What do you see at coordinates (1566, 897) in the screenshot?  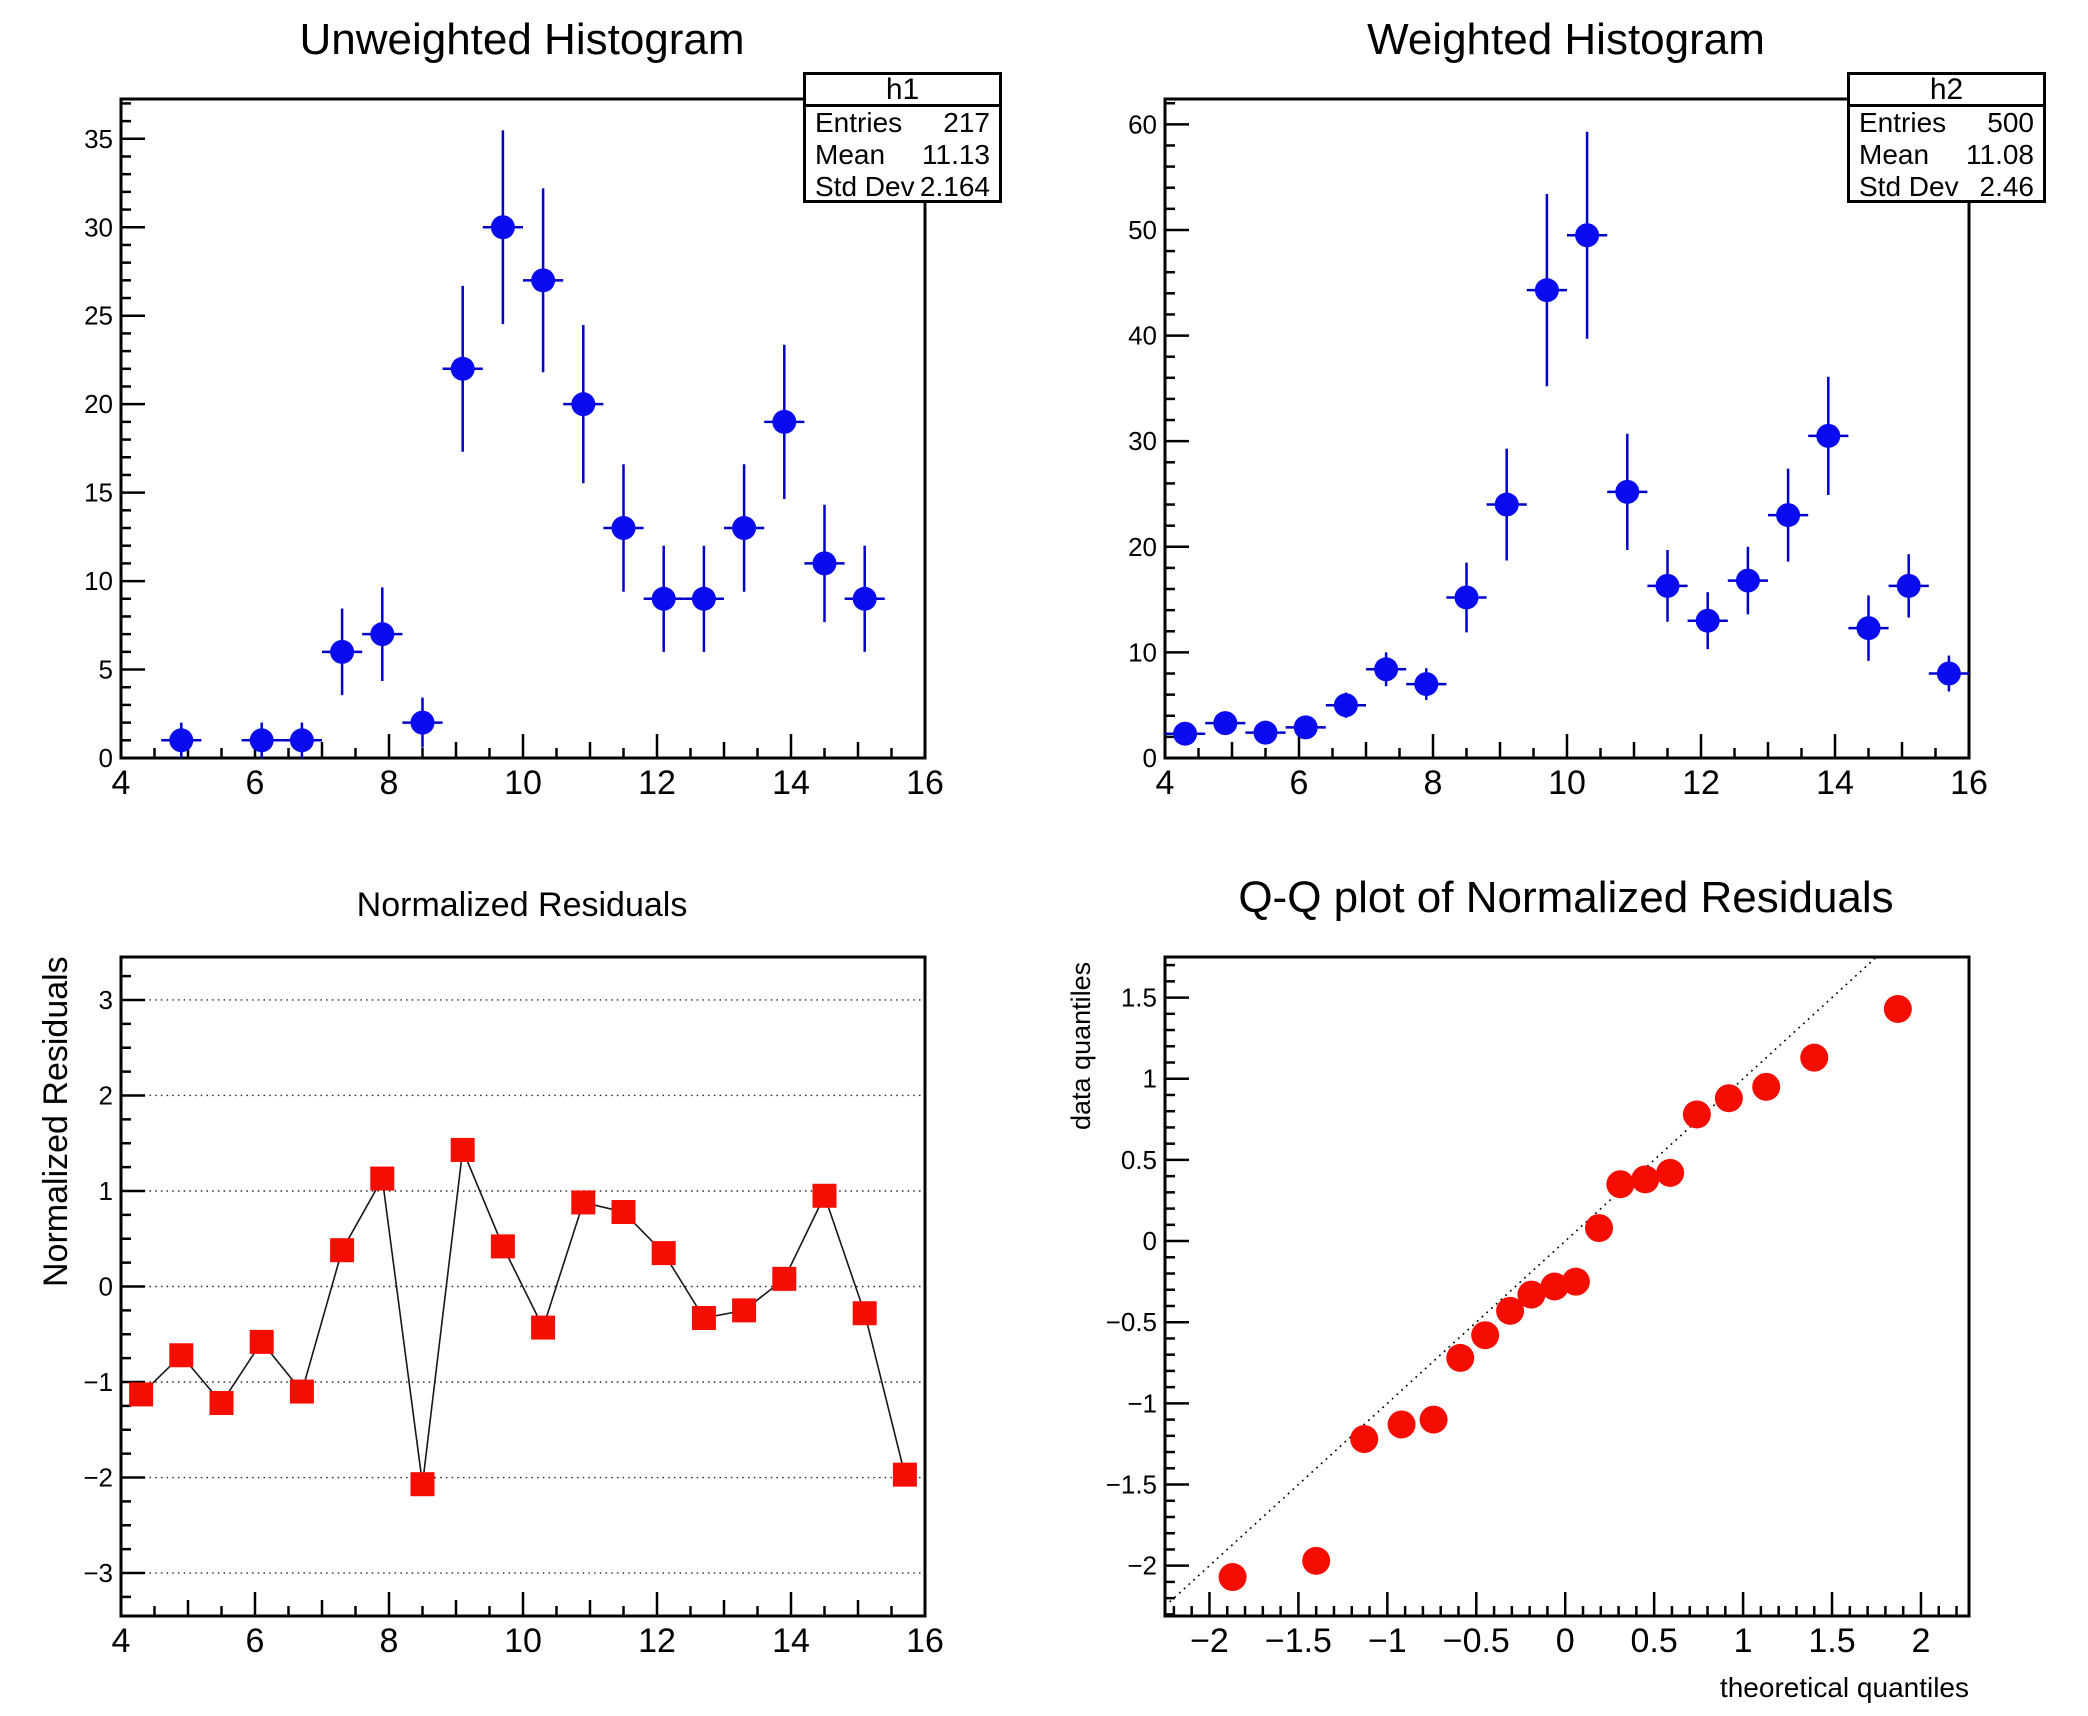 I see `chart-title-qq: Q-Q plot of Normalized Residuals` at bounding box center [1566, 897].